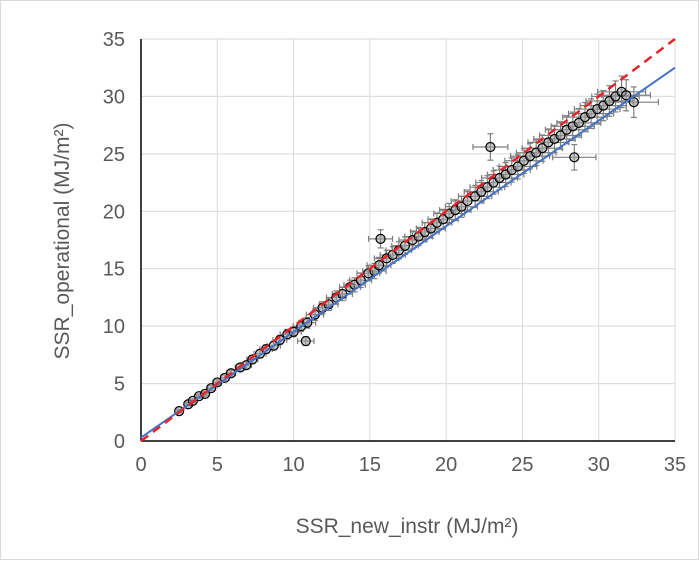  What do you see at coordinates (114, 155) in the screenshot?
I see `y-tick-label: 25` at bounding box center [114, 155].